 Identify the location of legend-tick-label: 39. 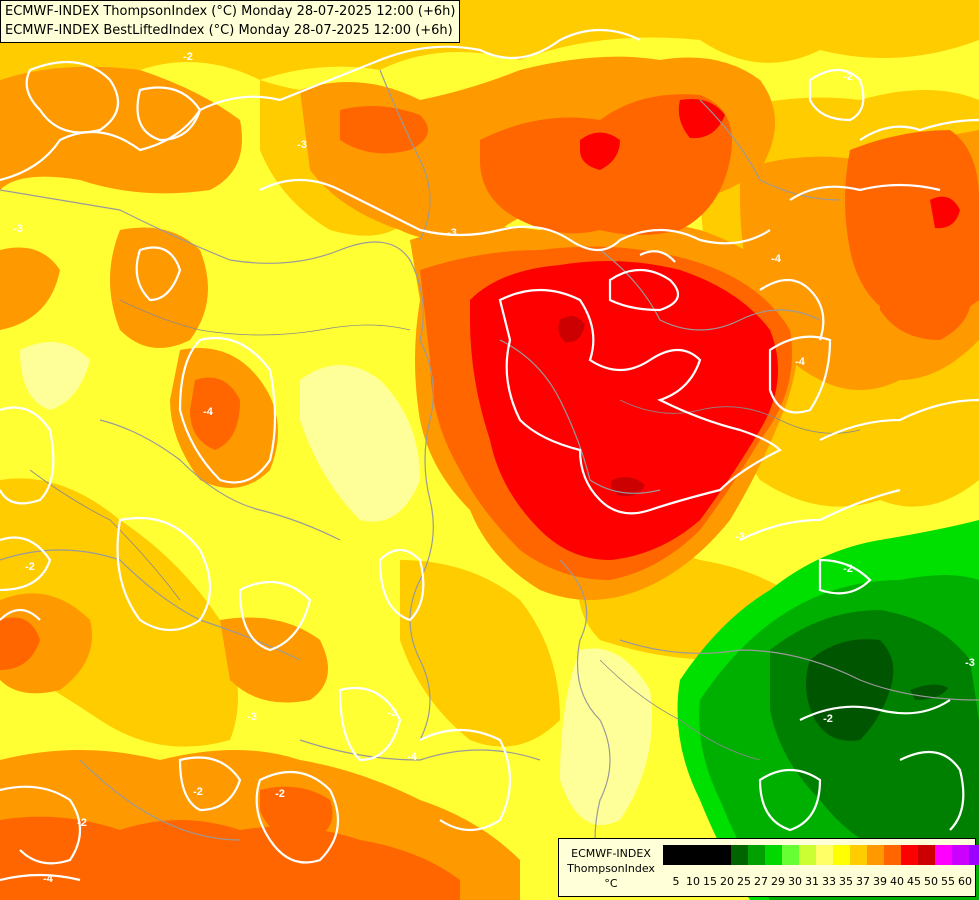
(880, 881).